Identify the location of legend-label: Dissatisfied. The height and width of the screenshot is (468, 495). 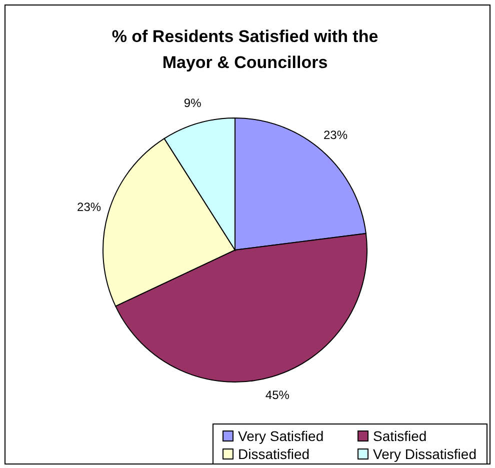
(274, 454).